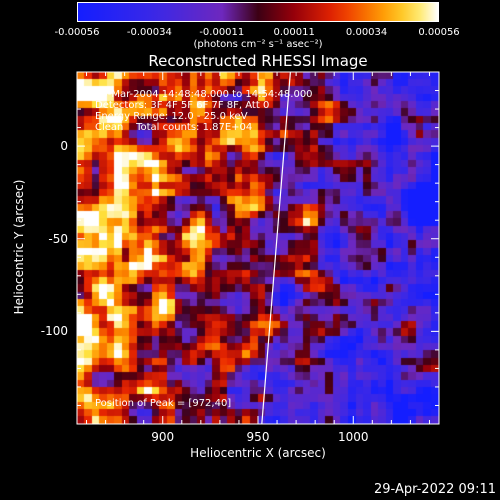 The height and width of the screenshot is (500, 500). Describe the element at coordinates (258, 453) in the screenshot. I see `x-axis-label: Heliocentric X (arcsec)` at that location.